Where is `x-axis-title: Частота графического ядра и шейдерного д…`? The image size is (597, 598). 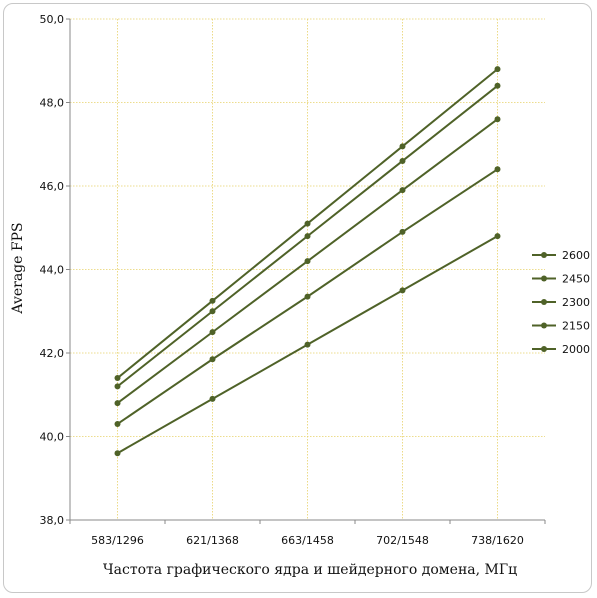 x-axis-title: Частота графического ядра и шейдерного д… is located at coordinates (310, 570).